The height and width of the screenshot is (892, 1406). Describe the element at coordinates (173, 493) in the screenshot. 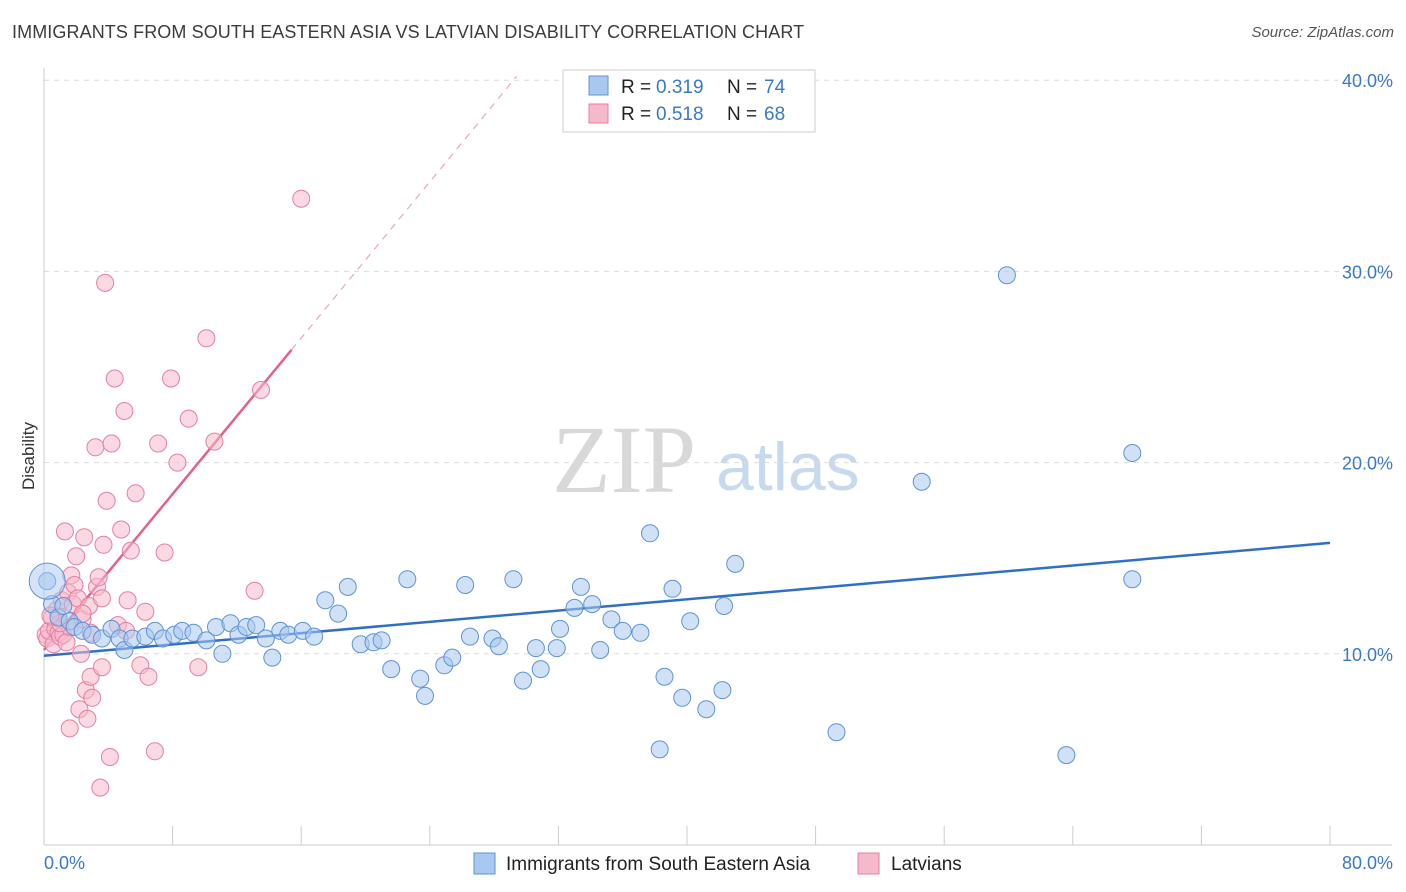

I see `latvians-points` at that location.